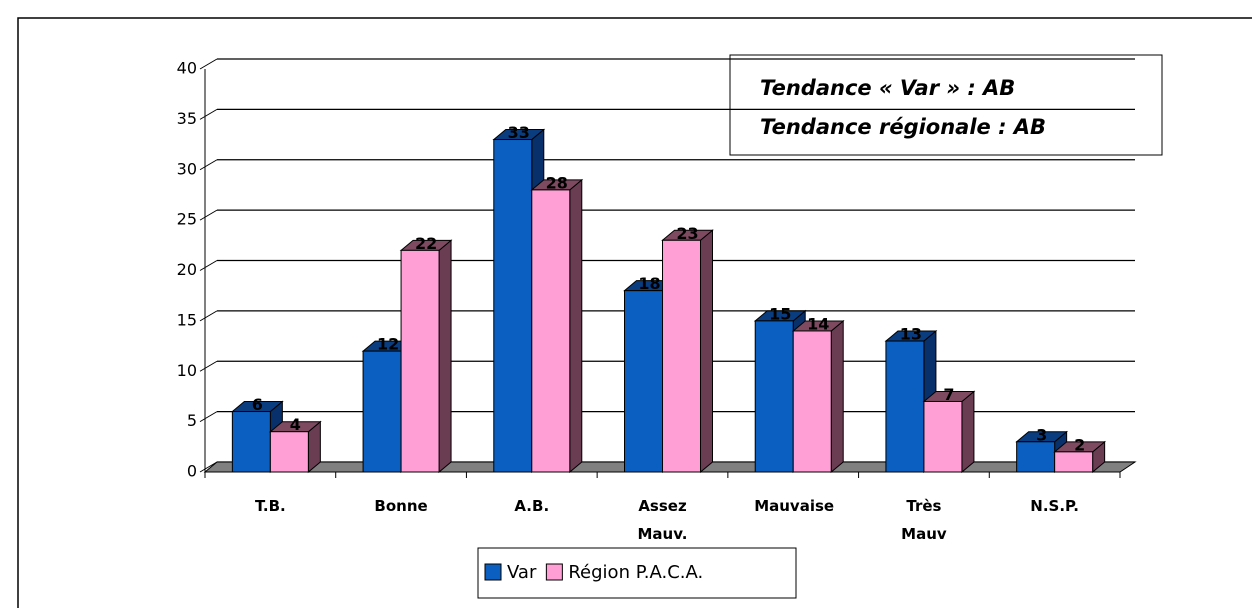 This screenshot has width=1252, height=608. What do you see at coordinates (662, 520) in the screenshot?
I see `x-tick-label: Assez Mauv.` at bounding box center [662, 520].